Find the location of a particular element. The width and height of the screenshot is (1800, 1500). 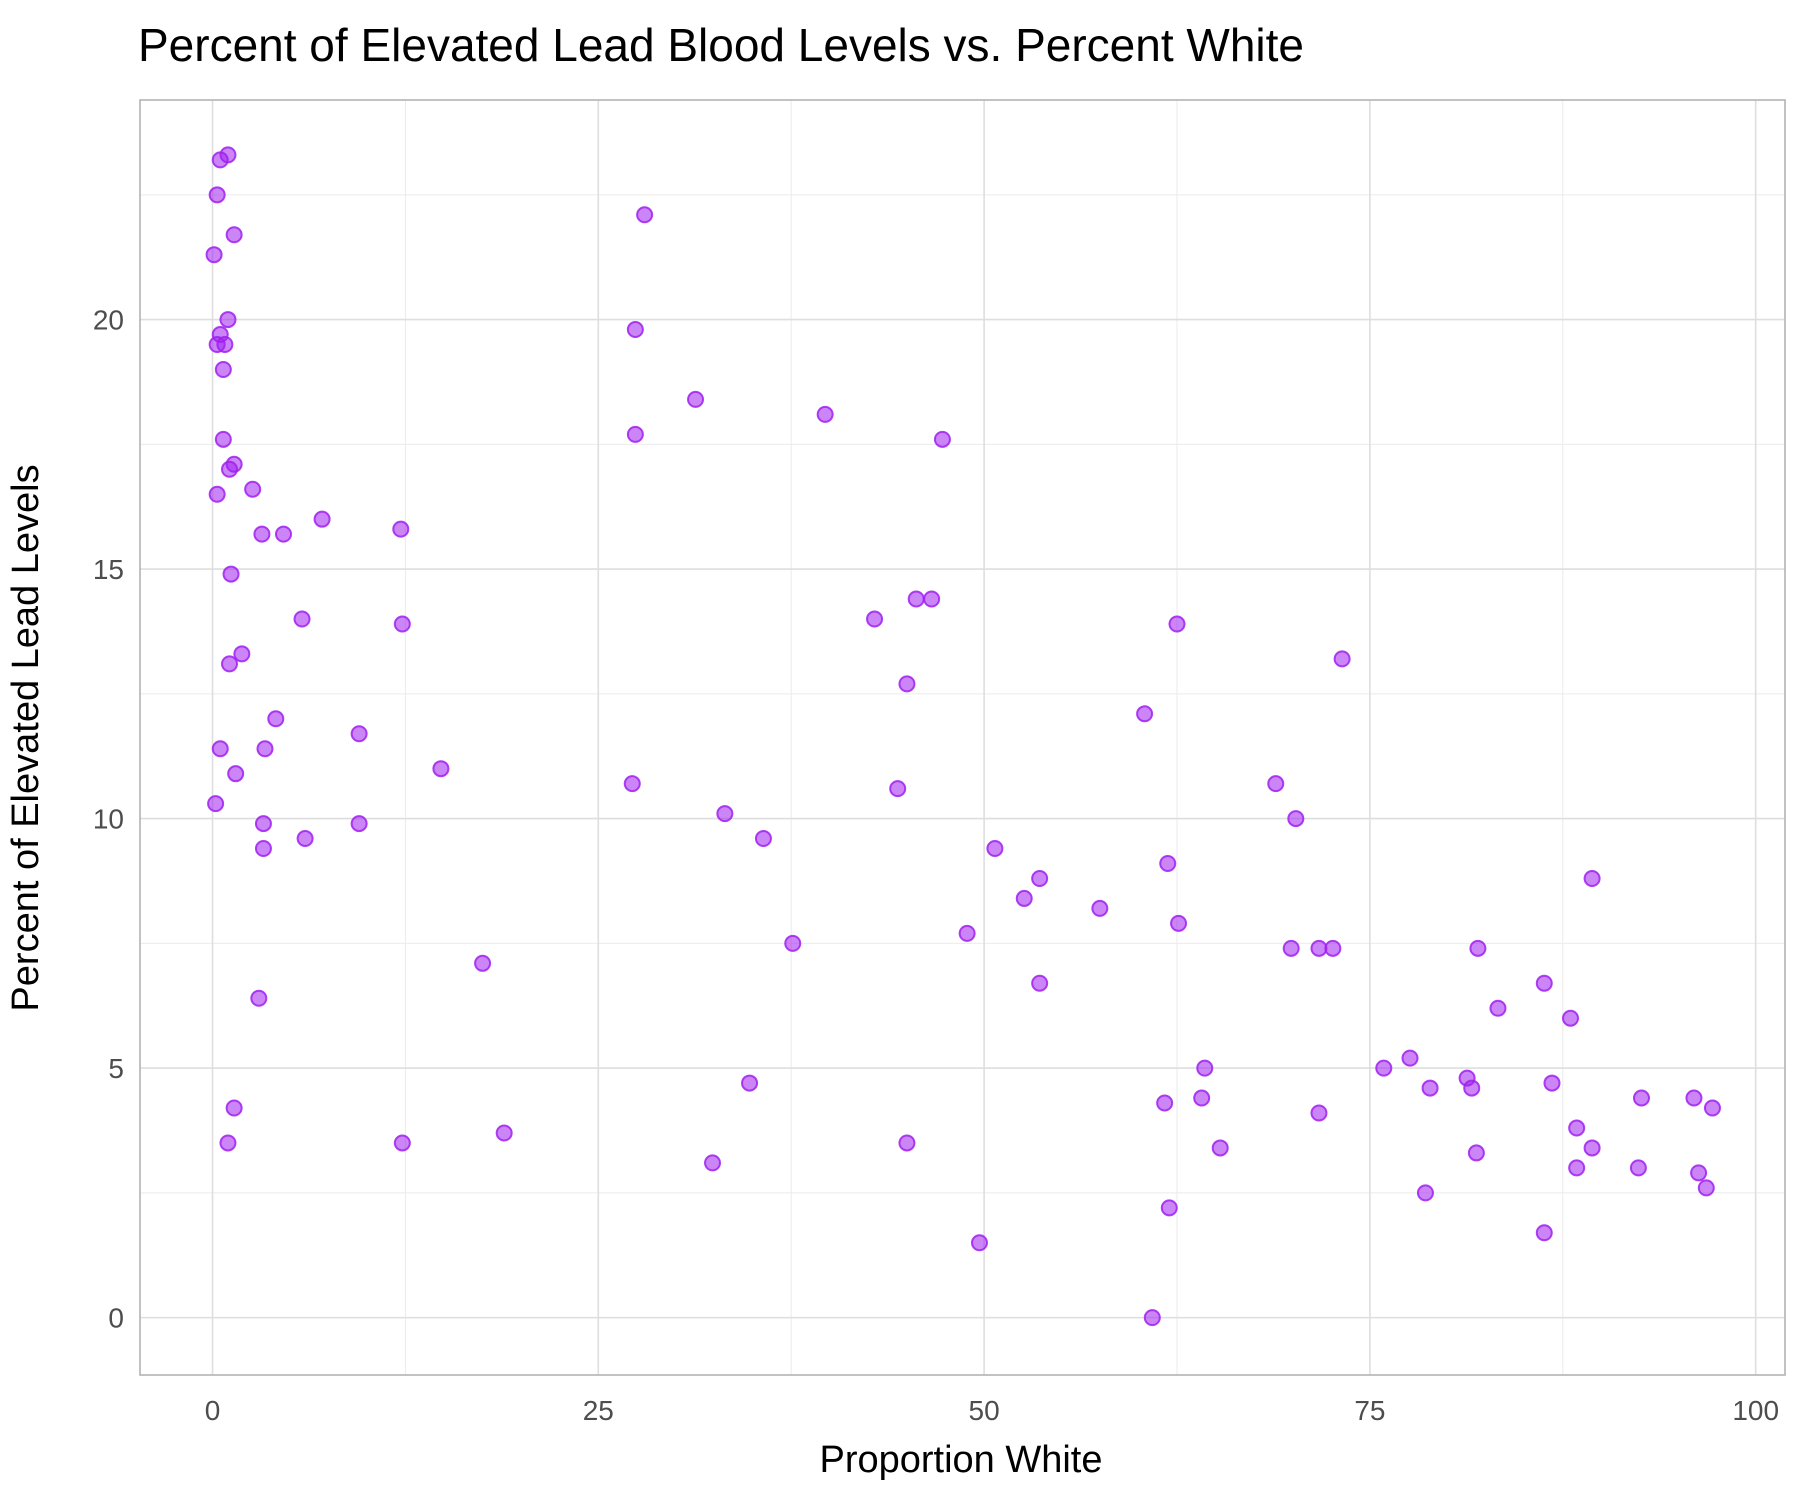

y-tick-label: 15 is located at coordinates (108, 569).